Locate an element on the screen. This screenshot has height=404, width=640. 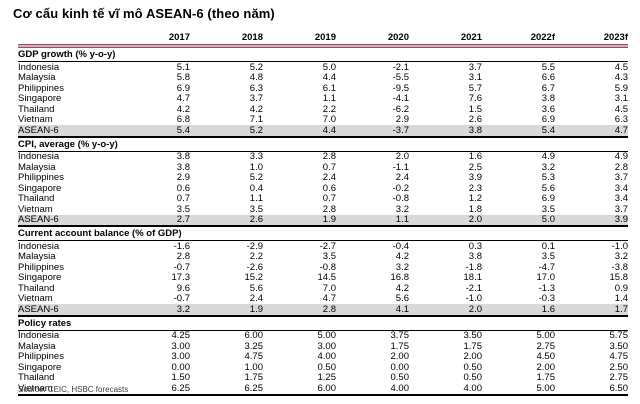
value-cell: 4.2 is located at coordinates (183, 109).